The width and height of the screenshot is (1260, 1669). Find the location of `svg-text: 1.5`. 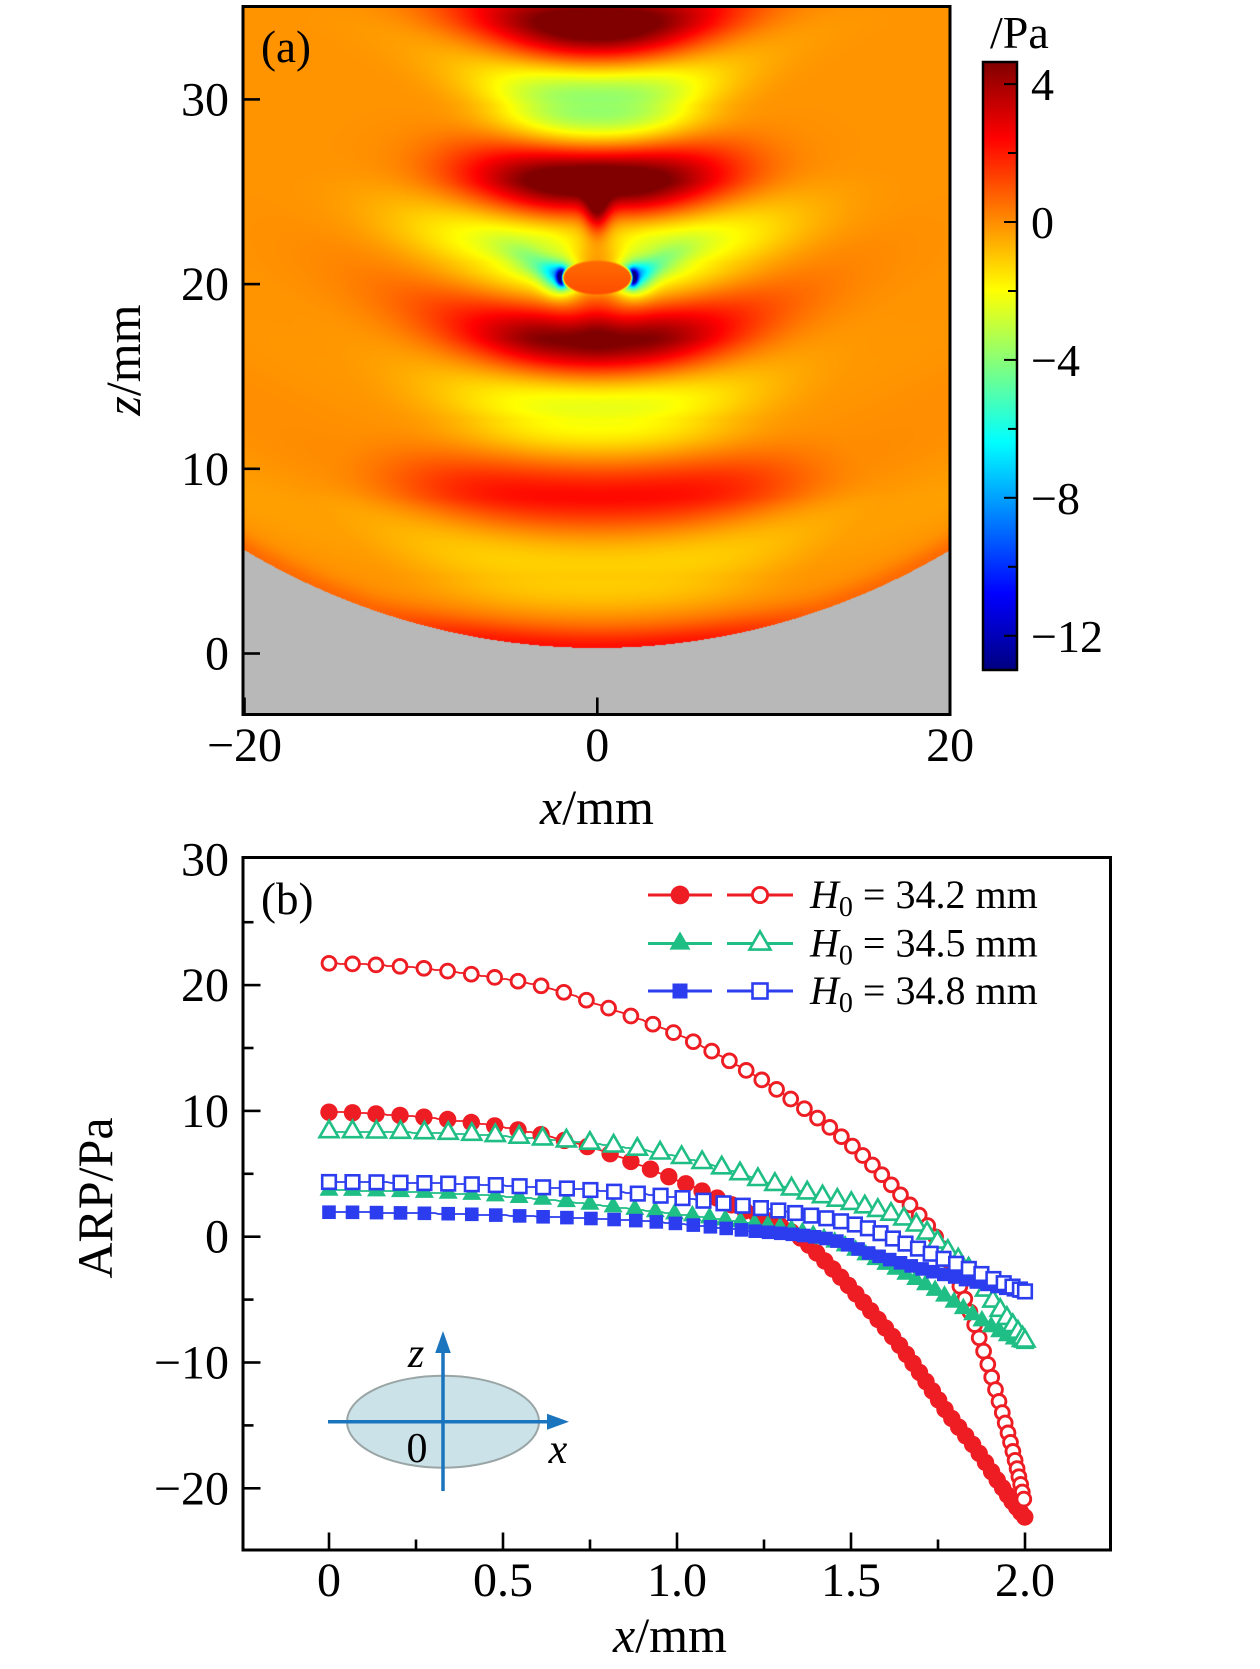

svg-text: 1.5 is located at coordinates (851, 1580).